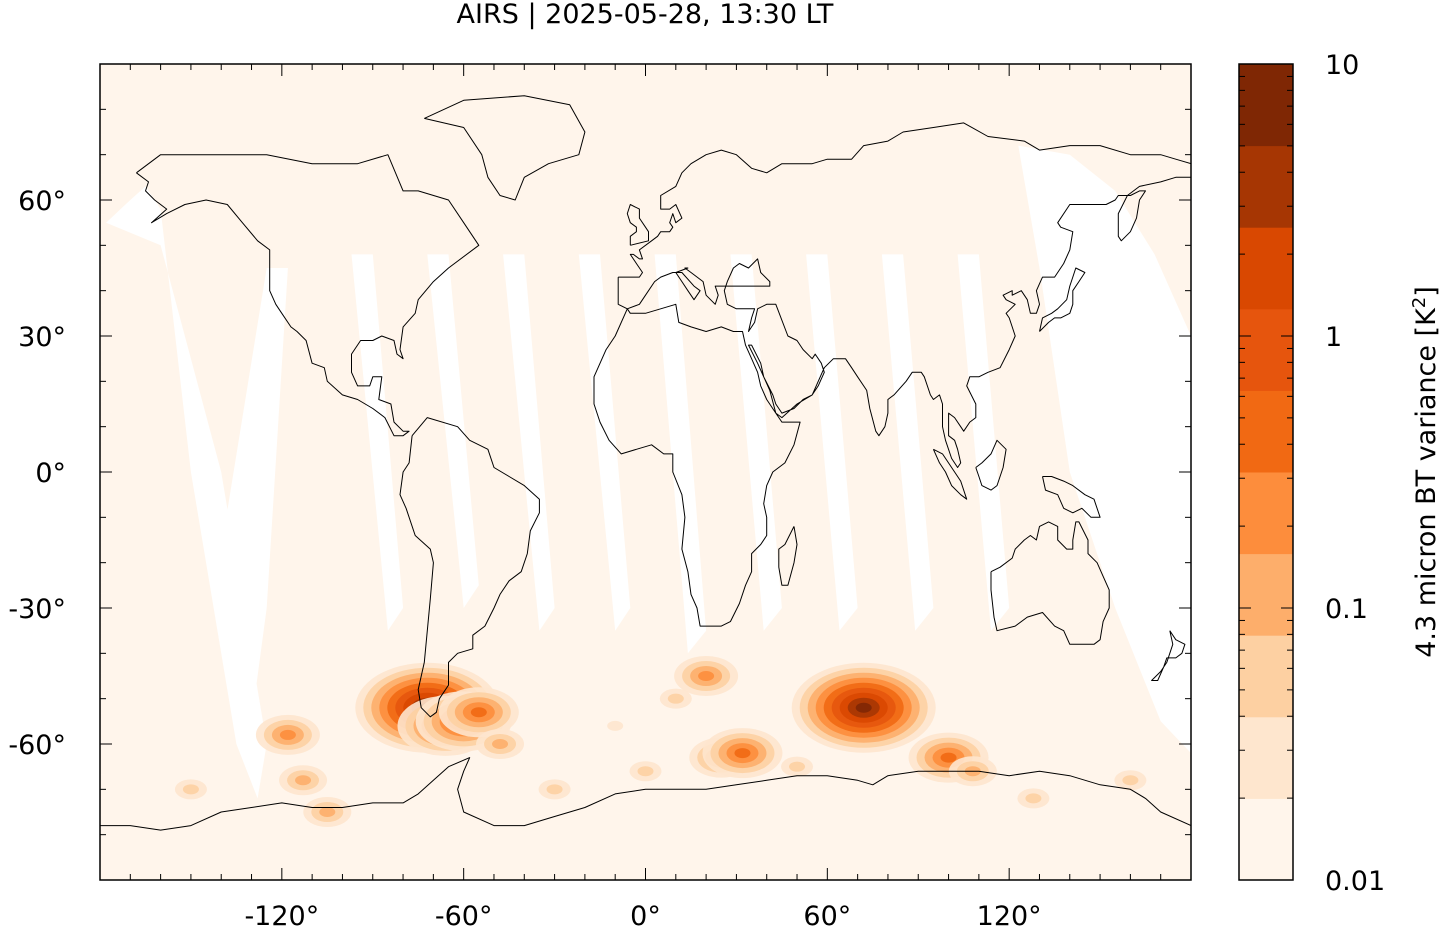 This screenshot has width=1442, height=930. I want to click on colorbar-bands, so click(1266, 472).